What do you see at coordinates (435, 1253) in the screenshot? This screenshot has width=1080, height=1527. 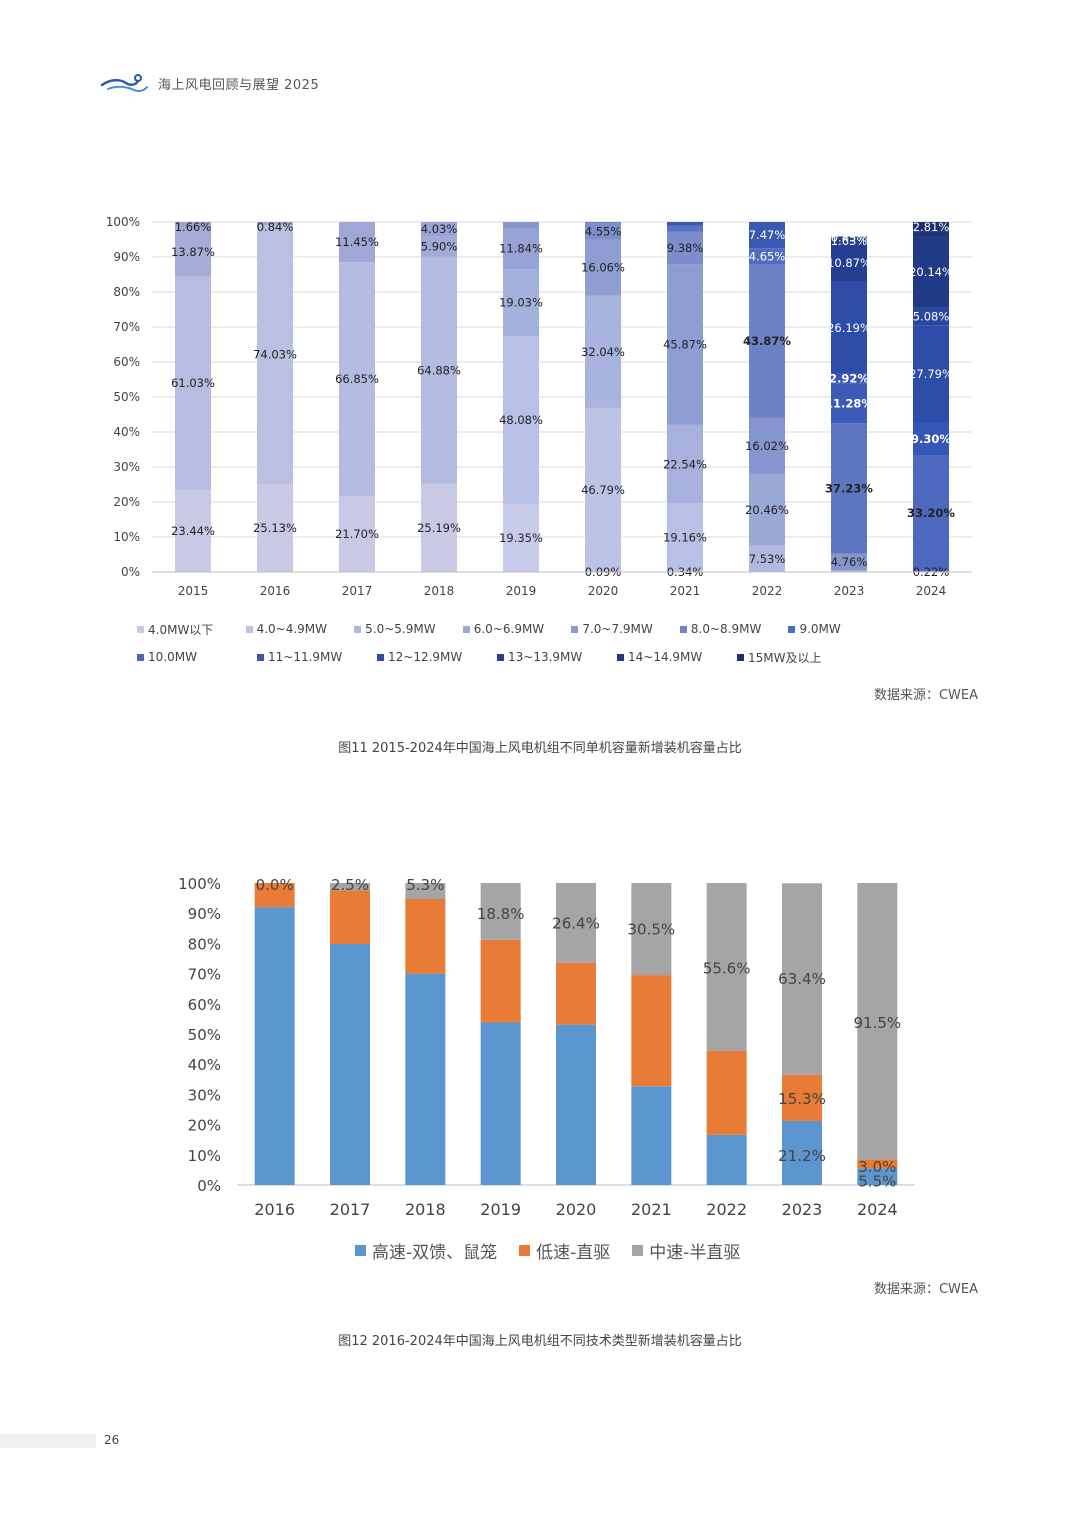 I see `legend-label: 高速-双馈、鼠笼` at bounding box center [435, 1253].